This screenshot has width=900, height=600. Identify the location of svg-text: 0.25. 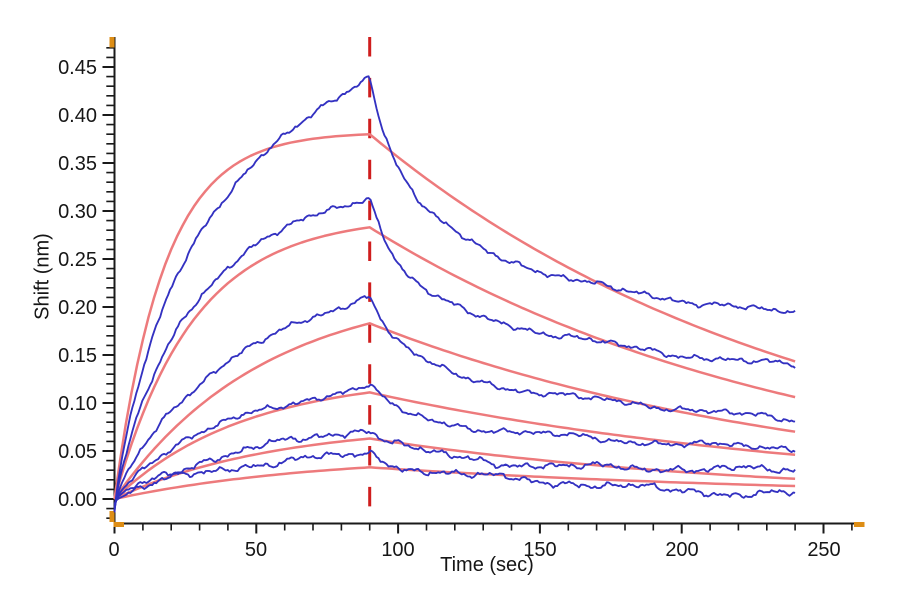
(77, 260).